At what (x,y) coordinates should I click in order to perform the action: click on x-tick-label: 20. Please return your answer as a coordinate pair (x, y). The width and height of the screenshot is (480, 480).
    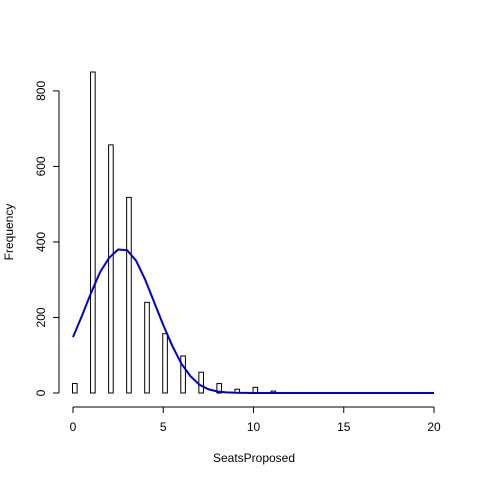
    Looking at the image, I should click on (434, 427).